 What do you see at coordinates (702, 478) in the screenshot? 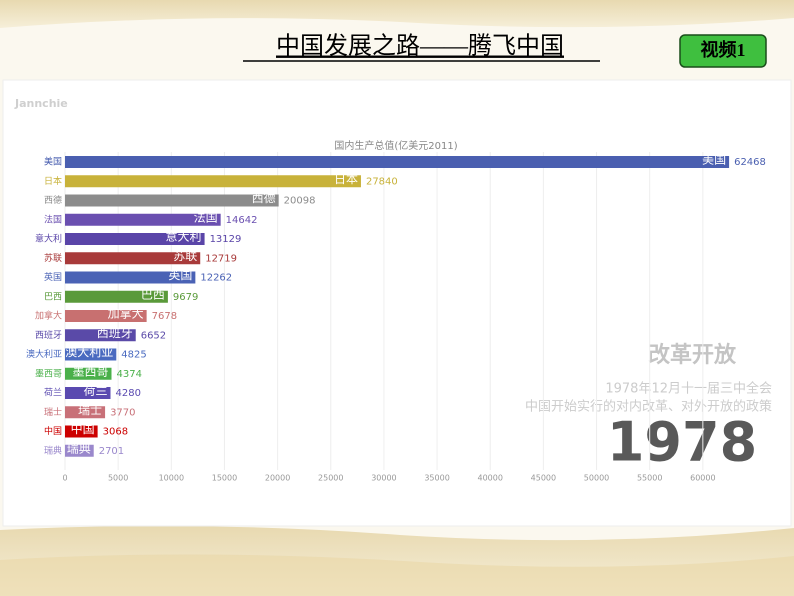
I see `x-tick-label: 60000` at bounding box center [702, 478].